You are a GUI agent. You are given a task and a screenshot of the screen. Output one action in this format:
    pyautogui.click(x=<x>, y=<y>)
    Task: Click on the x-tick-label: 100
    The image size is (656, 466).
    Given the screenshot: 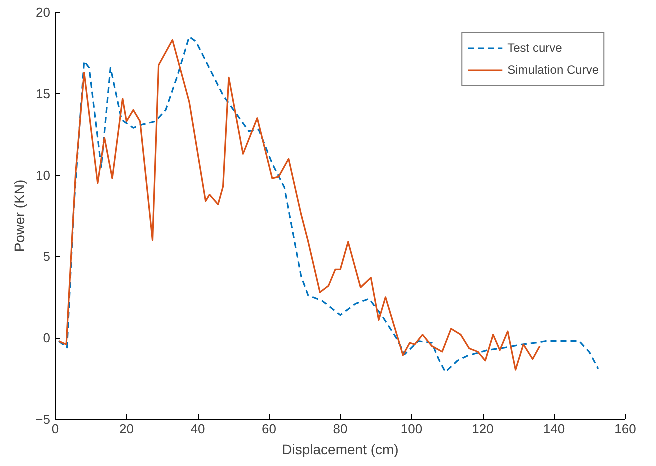 What is the action you would take?
    pyautogui.click(x=411, y=429)
    